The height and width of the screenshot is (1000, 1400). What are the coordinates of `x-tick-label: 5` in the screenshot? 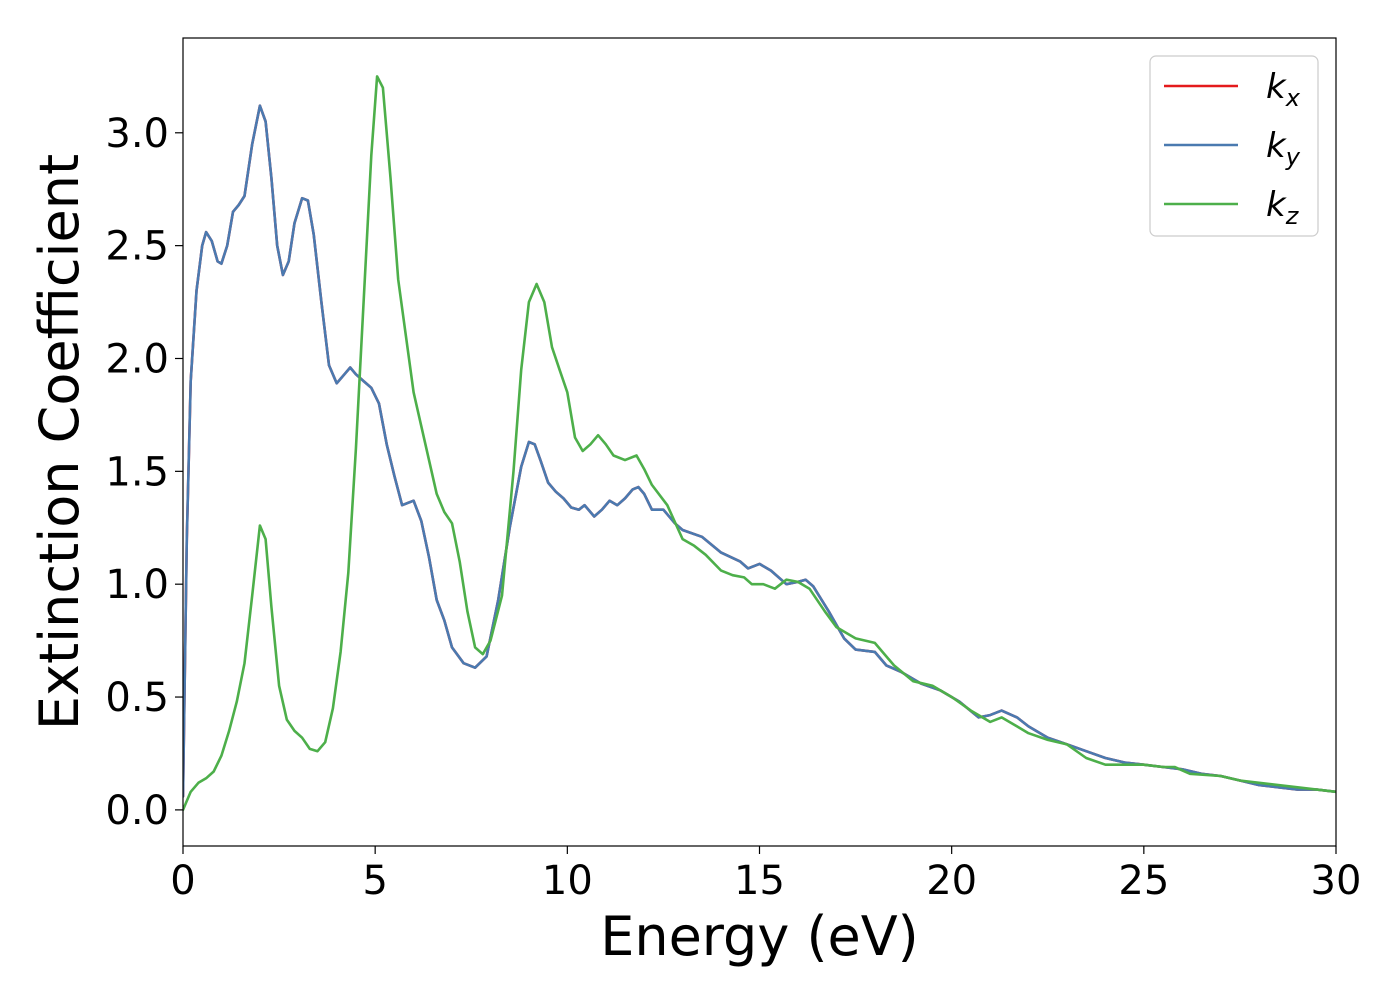 It's located at (374, 881).